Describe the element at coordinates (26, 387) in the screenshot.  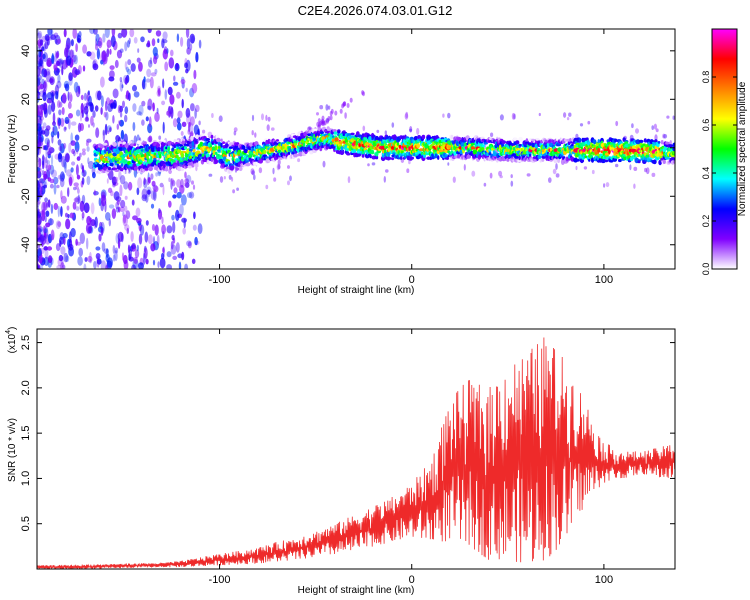
I see `snr-y-tick-label: 2.0` at that location.